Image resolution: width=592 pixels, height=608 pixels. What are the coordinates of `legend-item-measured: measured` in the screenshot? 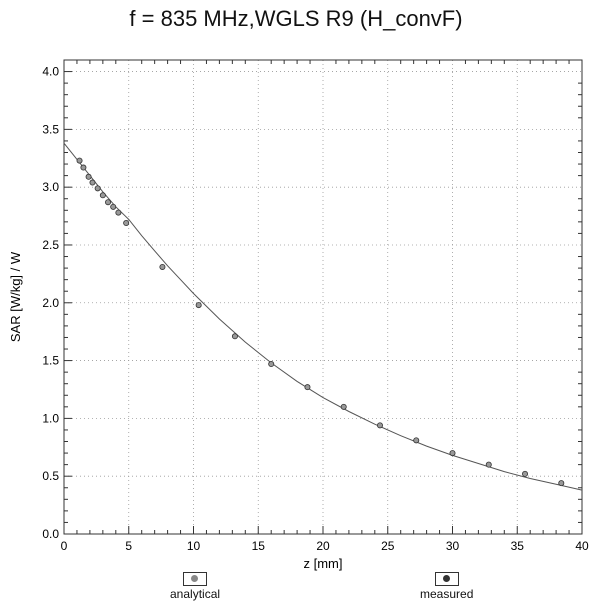 It's located at (446, 586).